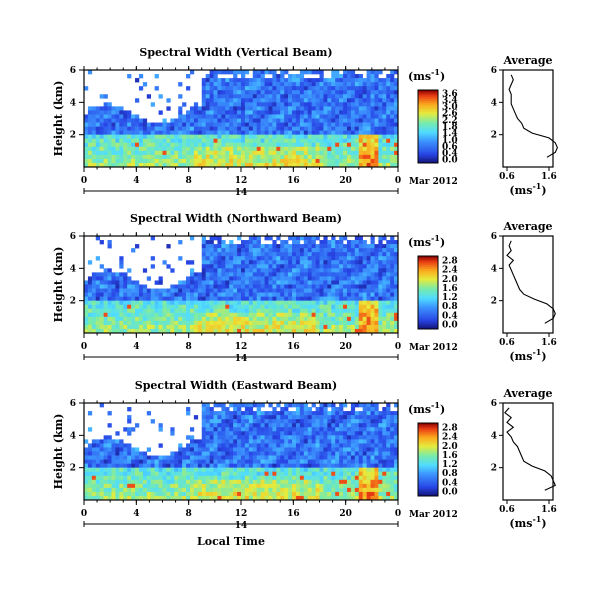  What do you see at coordinates (450, 154) in the screenshot?
I see `colorbar-tick-label: 0.4` at bounding box center [450, 154].